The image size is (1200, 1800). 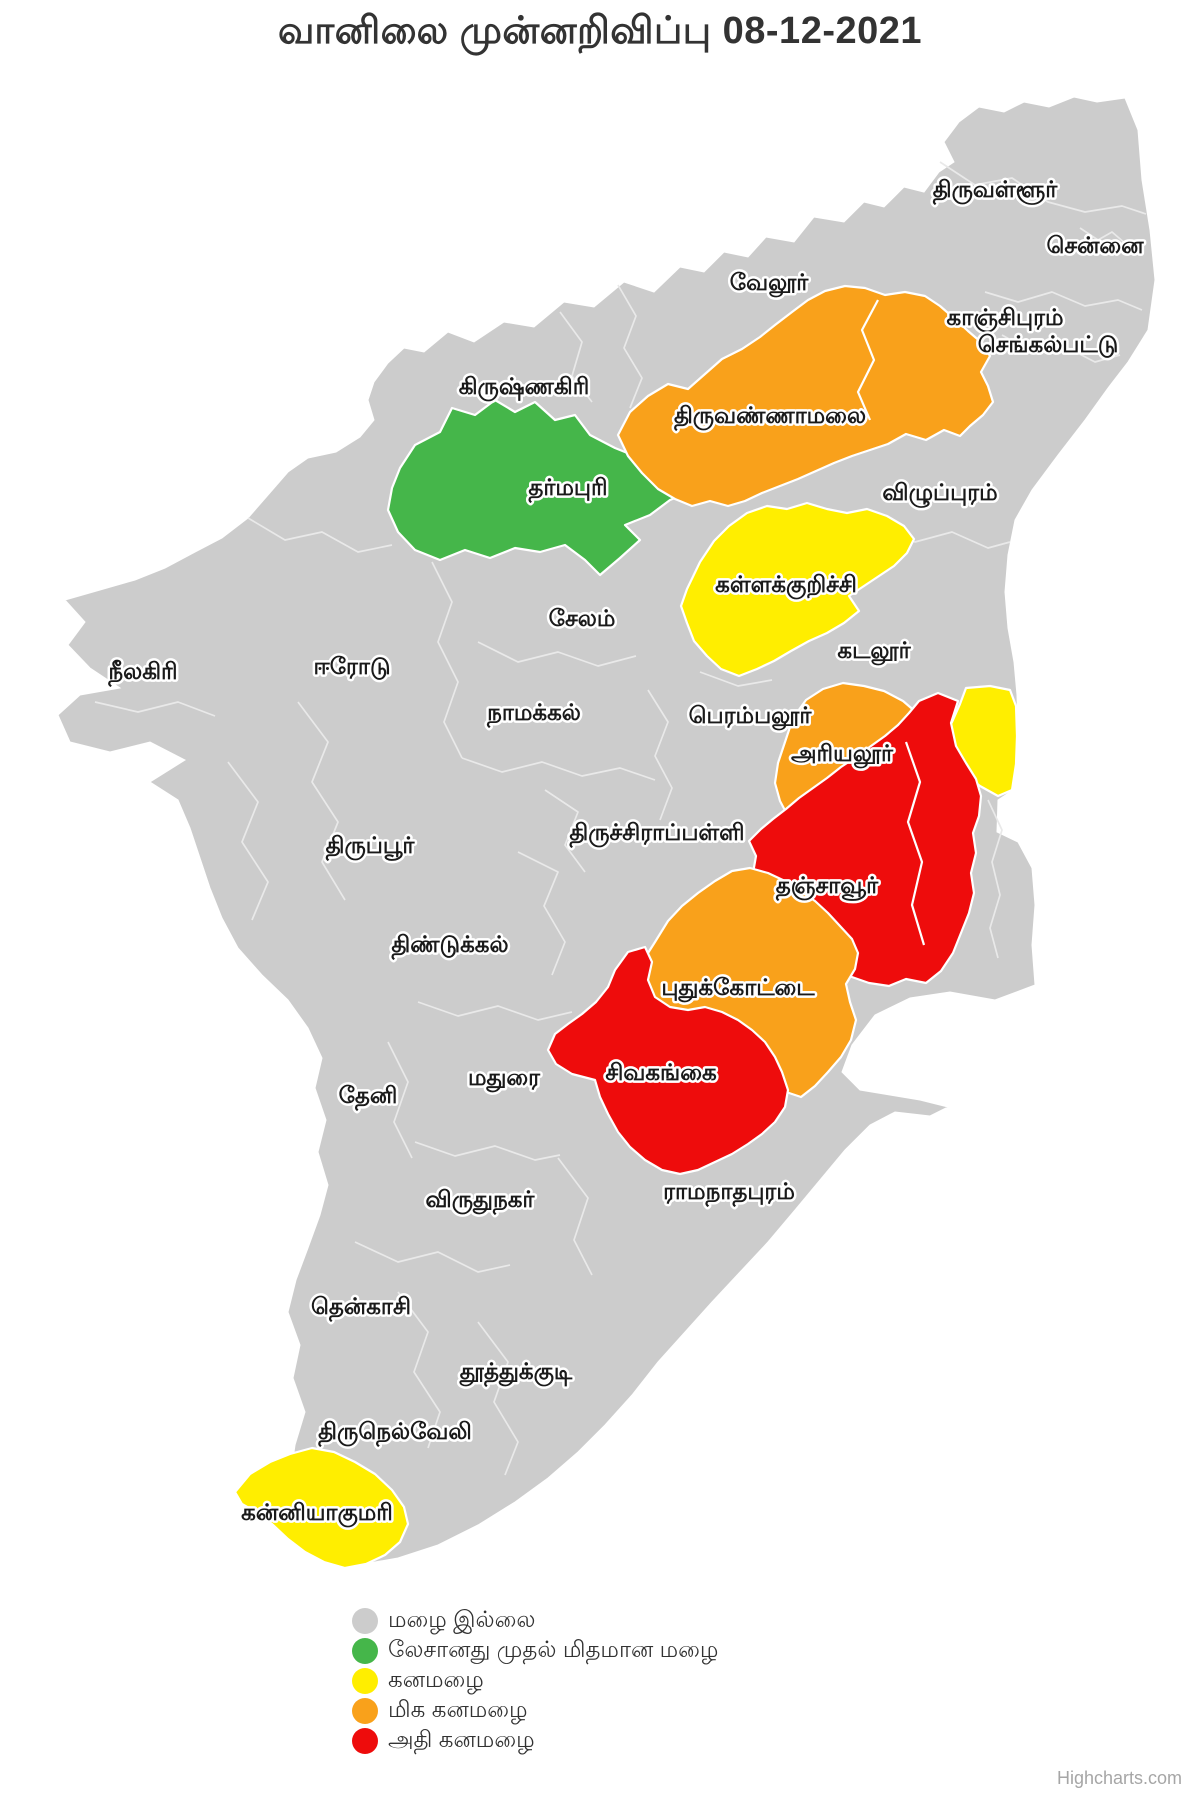 What do you see at coordinates (842, 754) in the screenshot?
I see `district-label-ariyalur: அரியலூர்` at bounding box center [842, 754].